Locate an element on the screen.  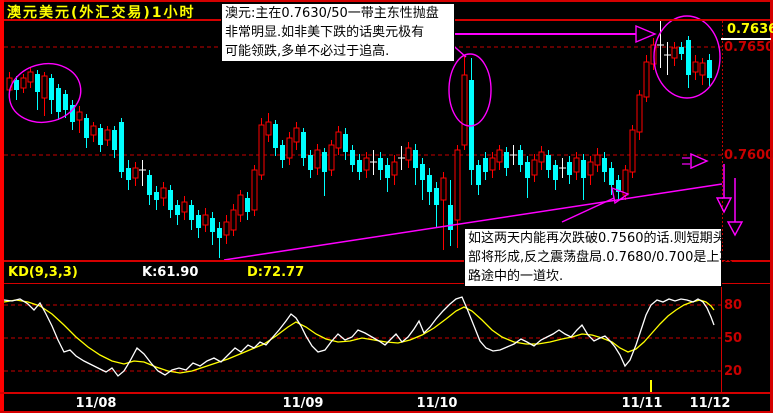
date-label-1110: 11/10 is located at coordinates (437, 403).